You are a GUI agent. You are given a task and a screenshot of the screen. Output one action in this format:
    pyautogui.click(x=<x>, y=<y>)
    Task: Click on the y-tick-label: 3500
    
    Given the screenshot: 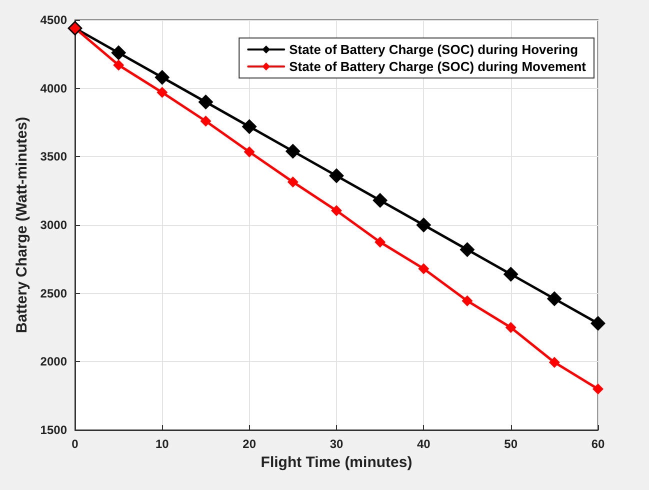 What is the action you would take?
    pyautogui.click(x=54, y=157)
    